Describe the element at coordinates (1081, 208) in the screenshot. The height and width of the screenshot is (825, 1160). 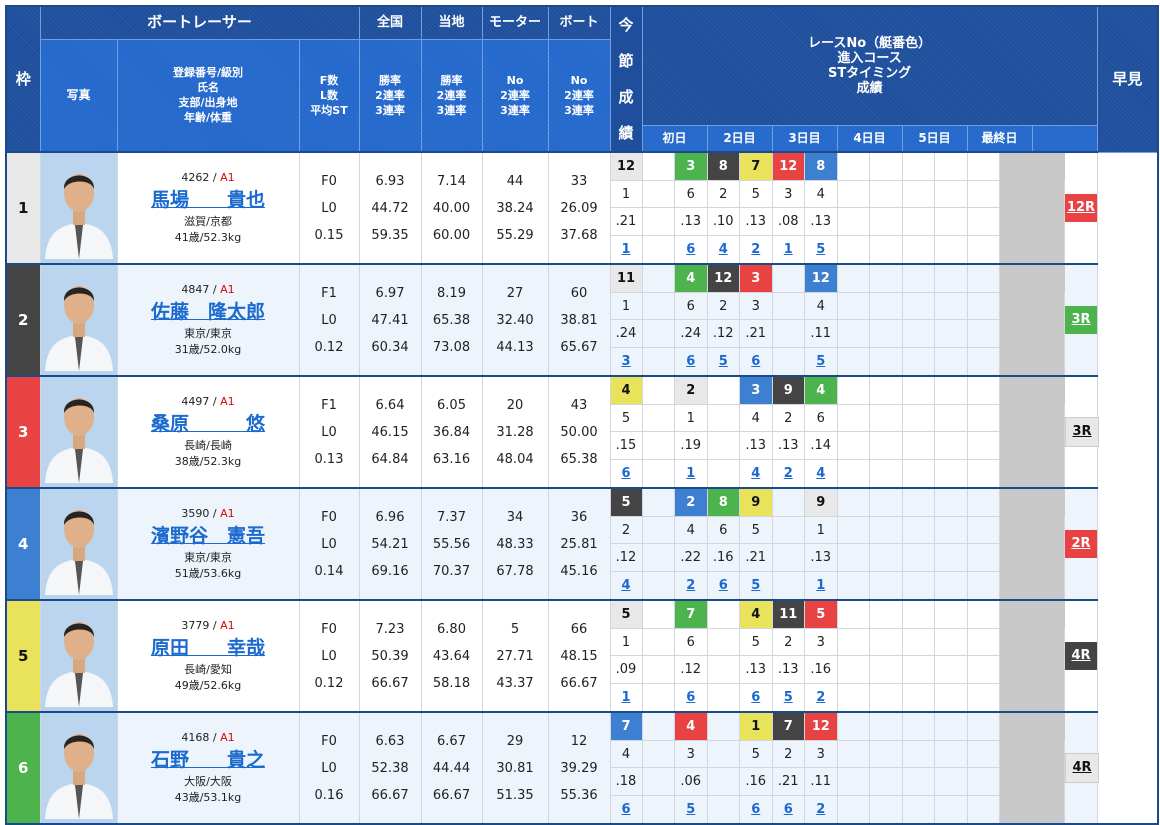
I see `hayami-race-button: 12R` at that location.